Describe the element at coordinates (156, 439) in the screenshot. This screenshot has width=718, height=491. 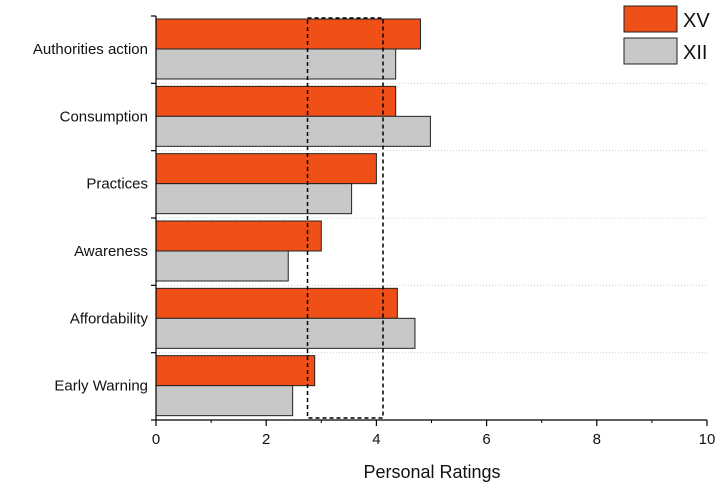
I see `x-tick-label: 0` at that location.